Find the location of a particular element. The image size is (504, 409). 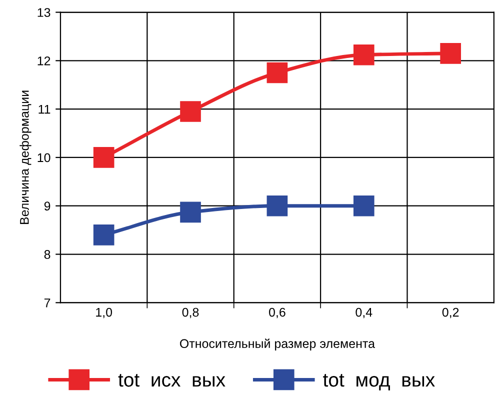

x-tick-label: 0,8 is located at coordinates (190, 313).